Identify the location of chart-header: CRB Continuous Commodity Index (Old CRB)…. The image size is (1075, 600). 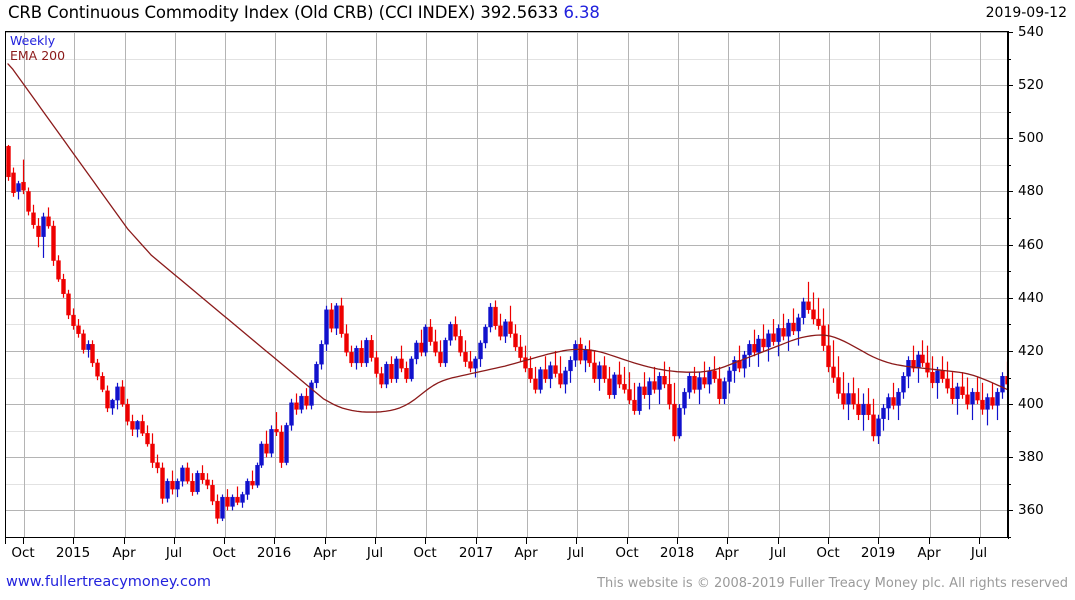
(537, 14).